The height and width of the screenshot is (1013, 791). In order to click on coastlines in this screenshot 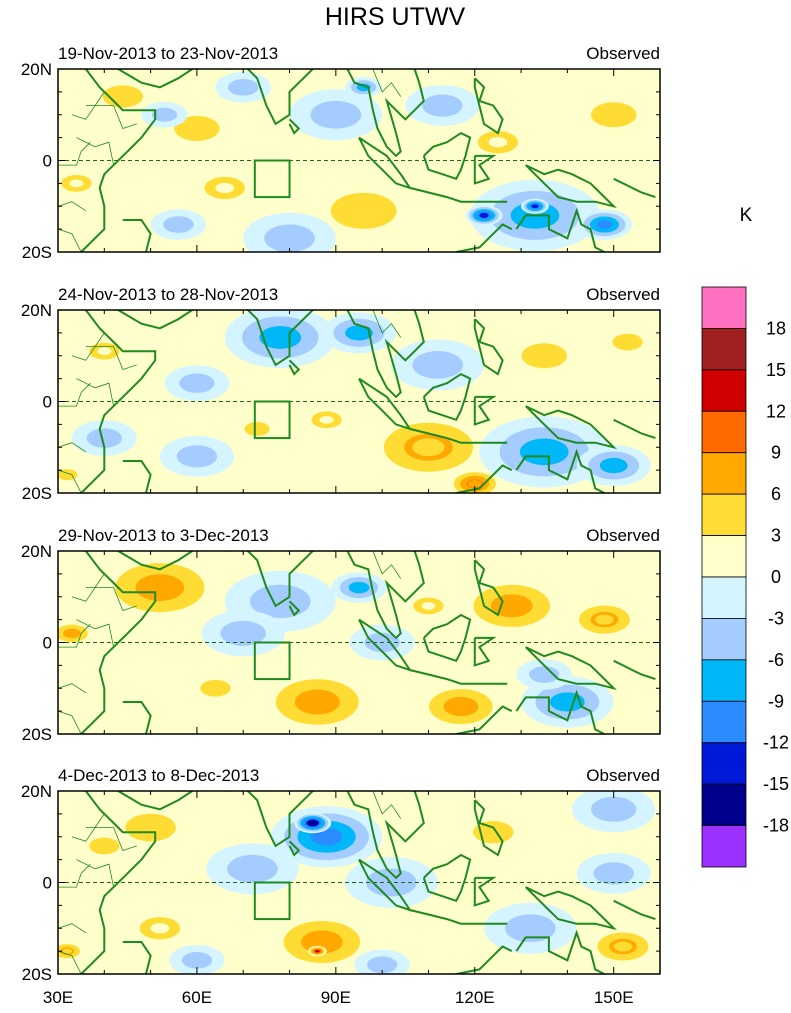, I will do `click(357, 401)`.